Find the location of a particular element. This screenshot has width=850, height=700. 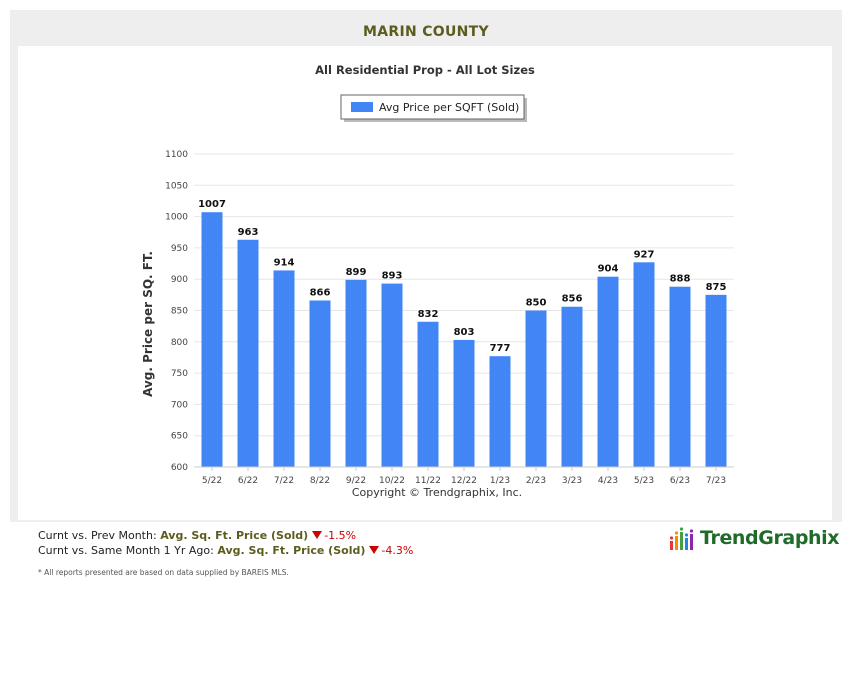

y-tick-label: 950 is located at coordinates (179, 249).